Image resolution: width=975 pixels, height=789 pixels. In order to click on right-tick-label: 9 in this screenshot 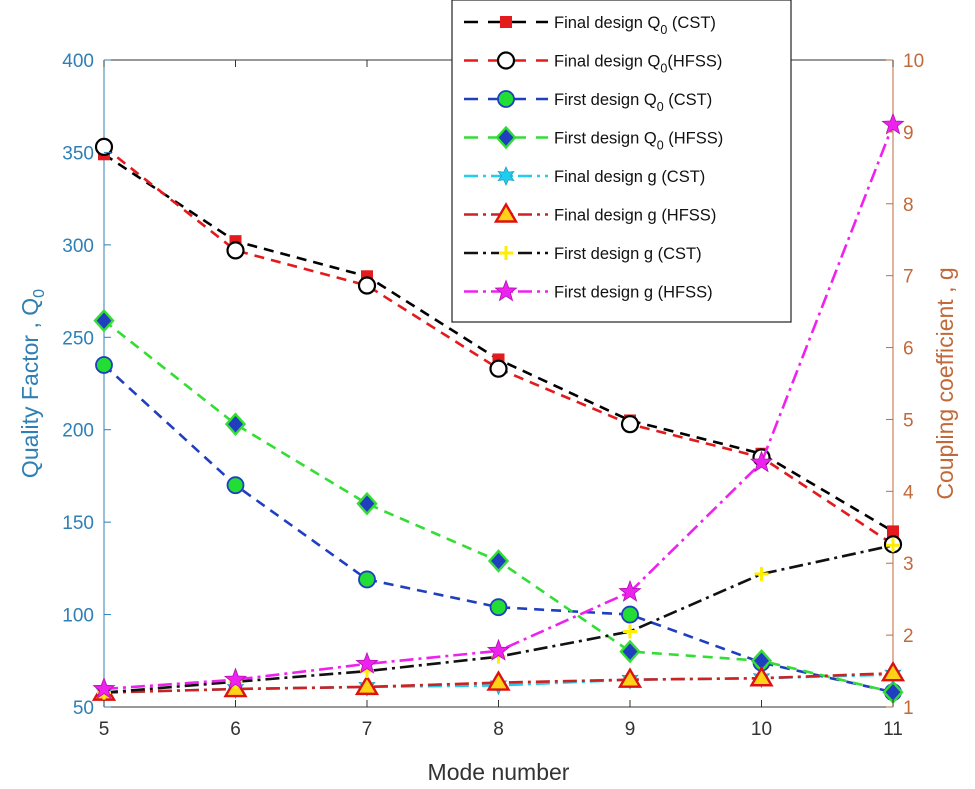, I will do `click(908, 133)`.